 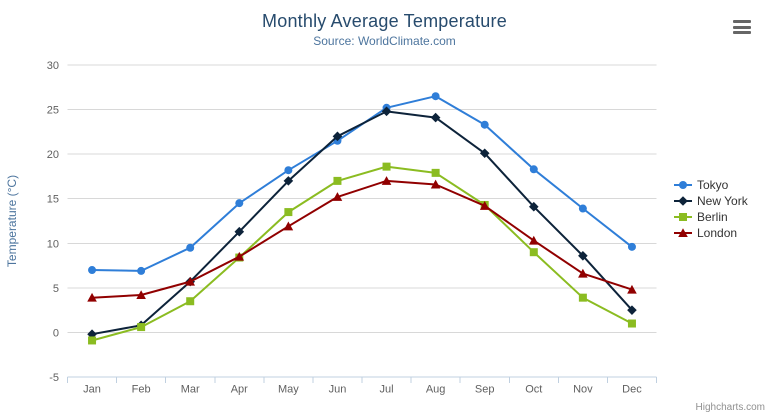 I want to click on x-axis-label: Jun, so click(x=338, y=390).